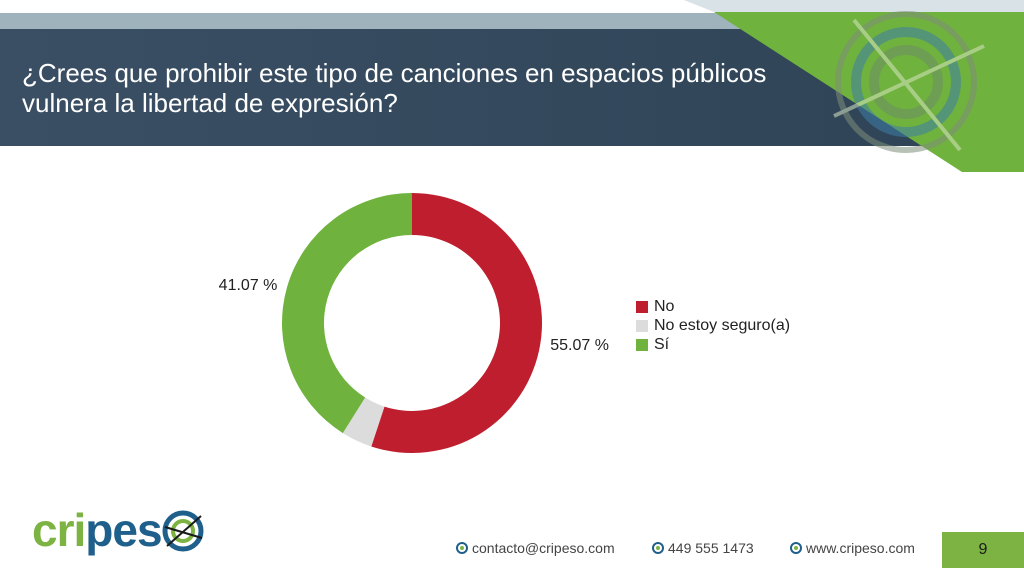 This screenshot has width=1024, height=572. Describe the element at coordinates (860, 548) in the screenshot. I see `website-text: www.cripeso.com` at that location.